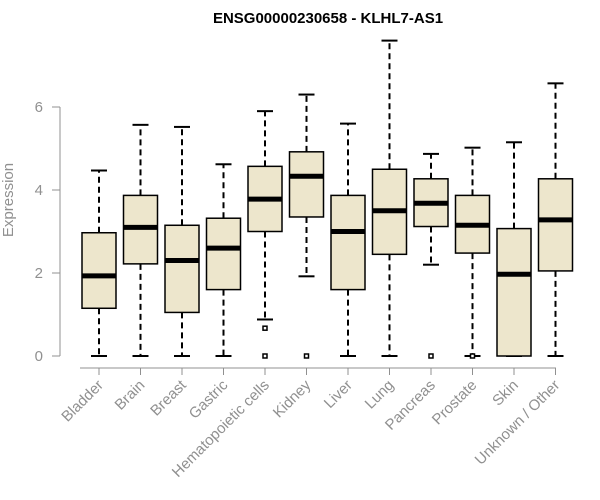 Image resolution: width=600 pixels, height=500 pixels. I want to click on y-tick-label: 2, so click(39, 273).